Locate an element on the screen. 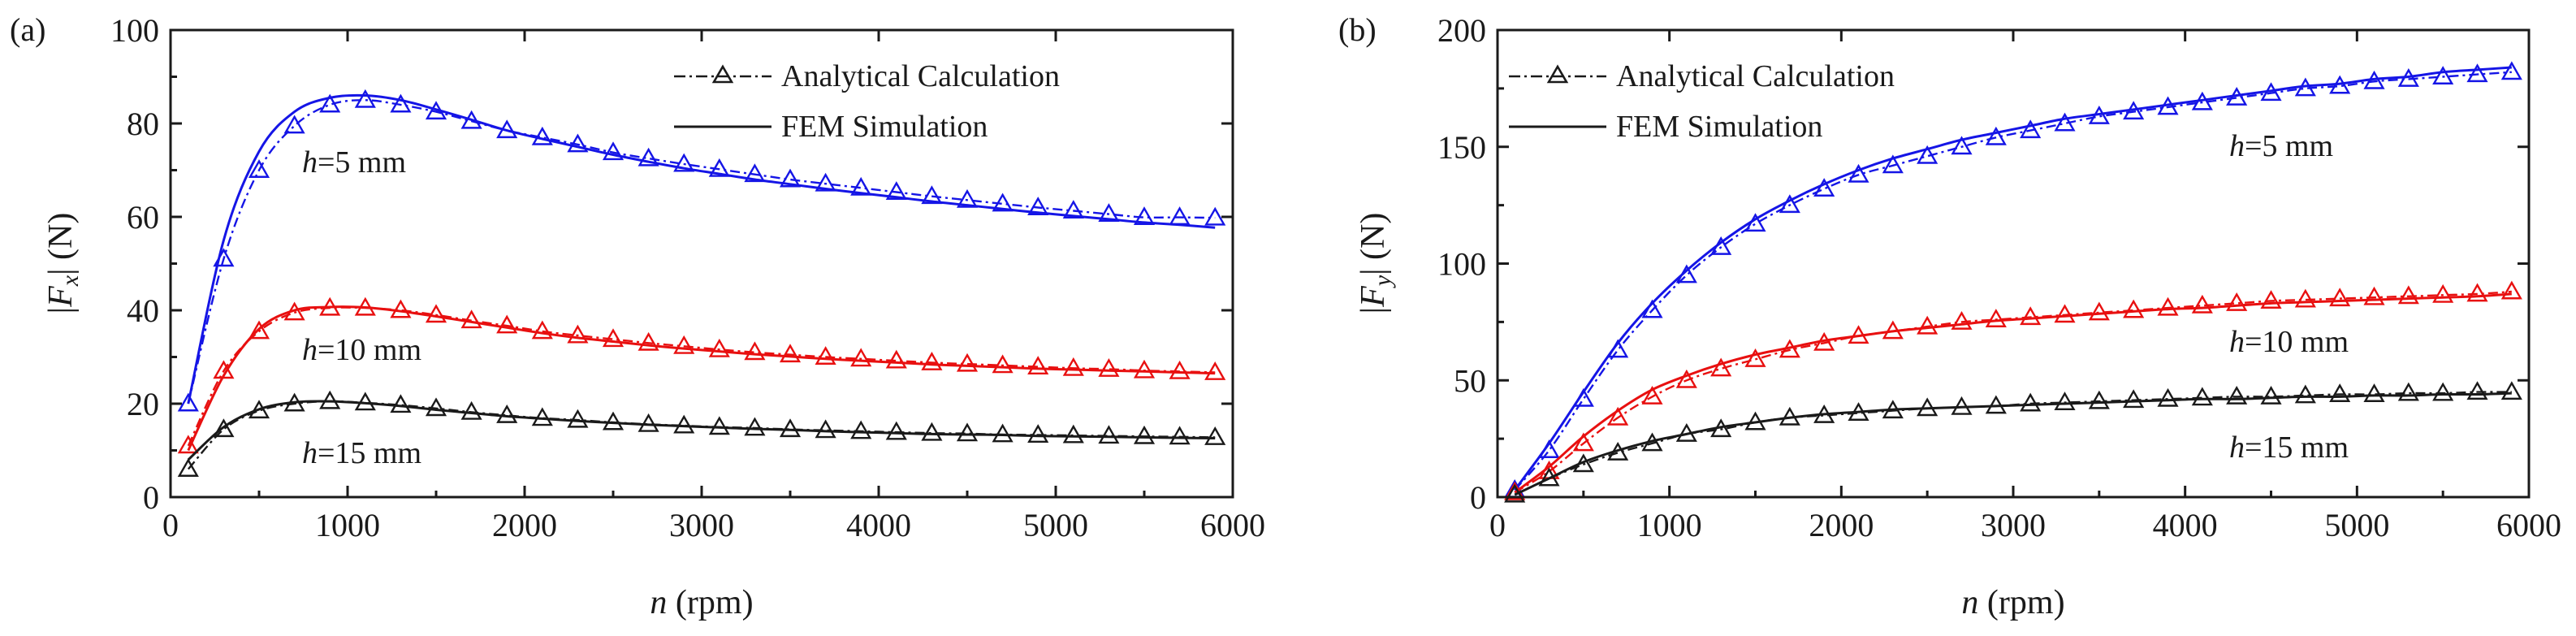 This screenshot has height=636, width=2576. x-tick-label-b: 4000 is located at coordinates (2185, 525).